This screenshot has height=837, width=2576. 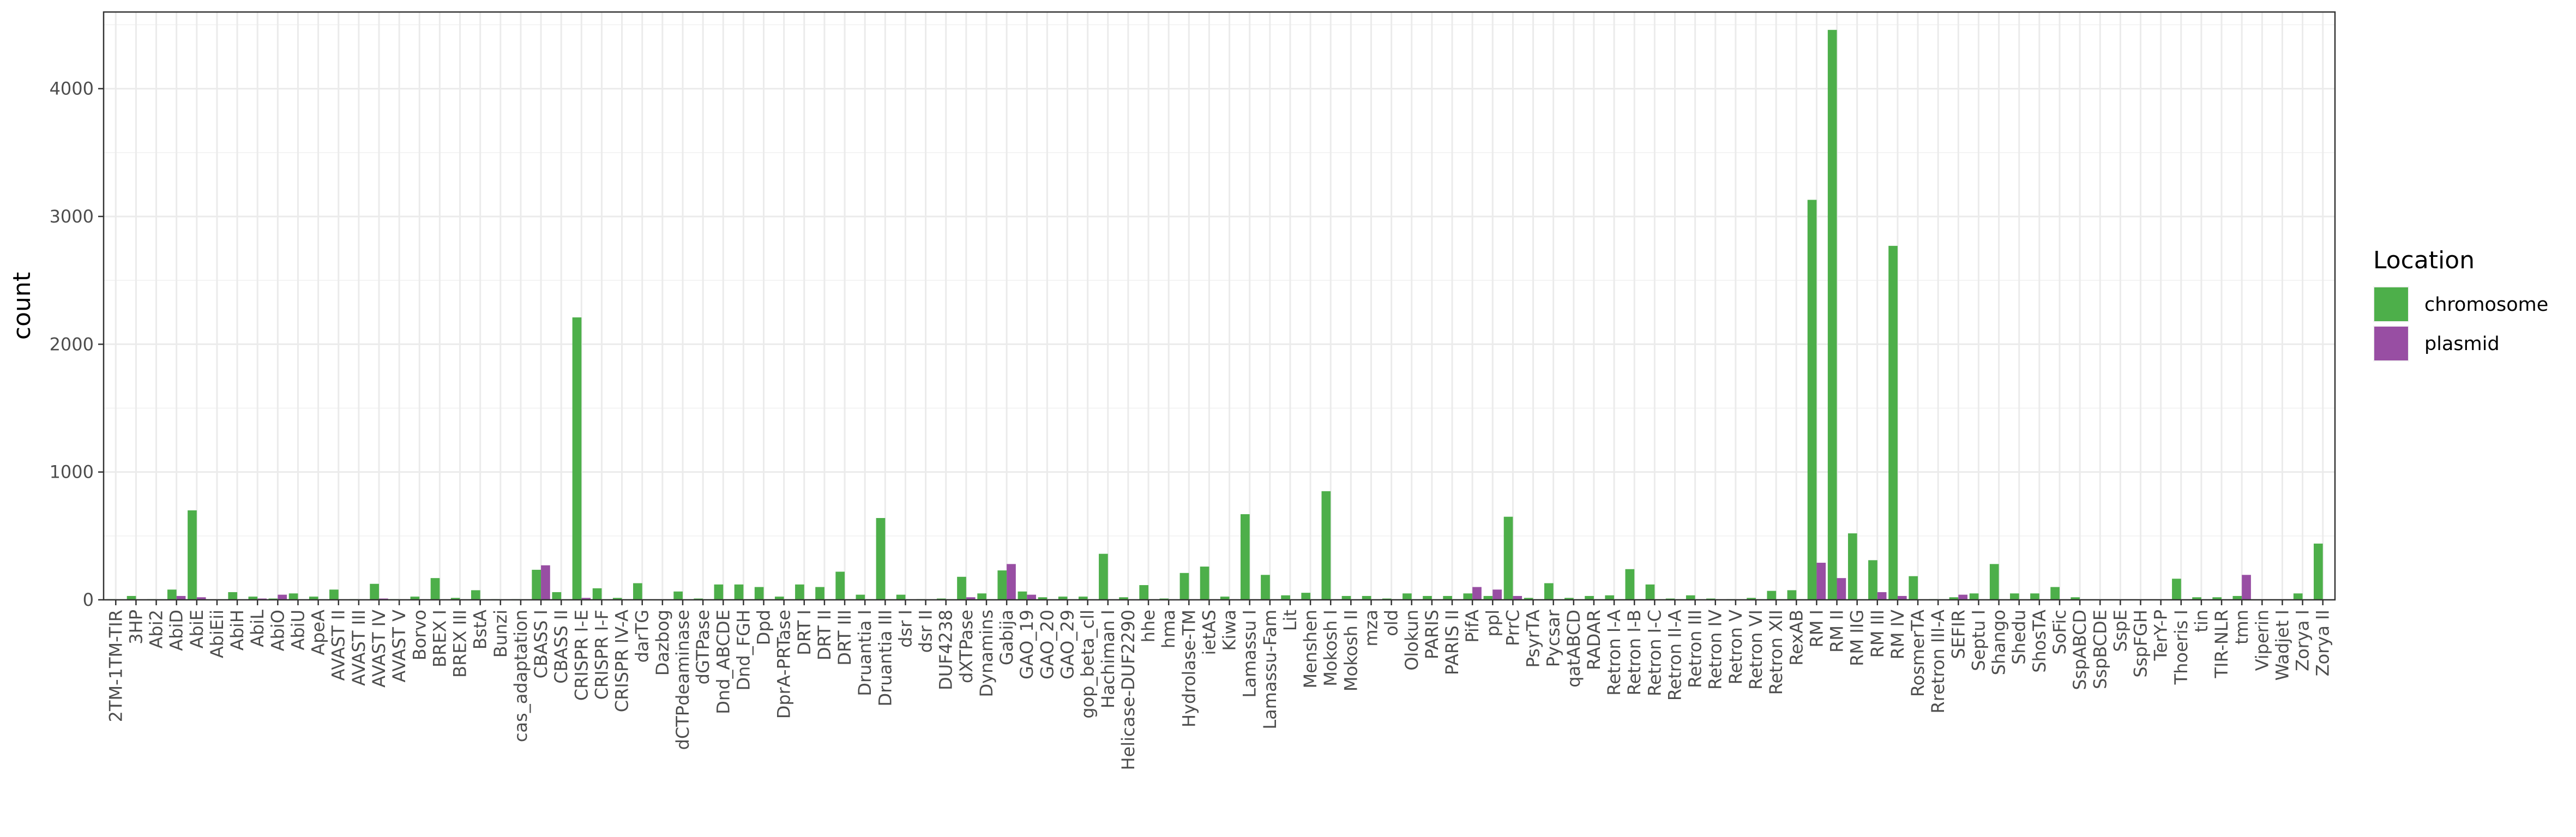 I want to click on bar-chromosome-Retron I-B, so click(x=1630, y=584).